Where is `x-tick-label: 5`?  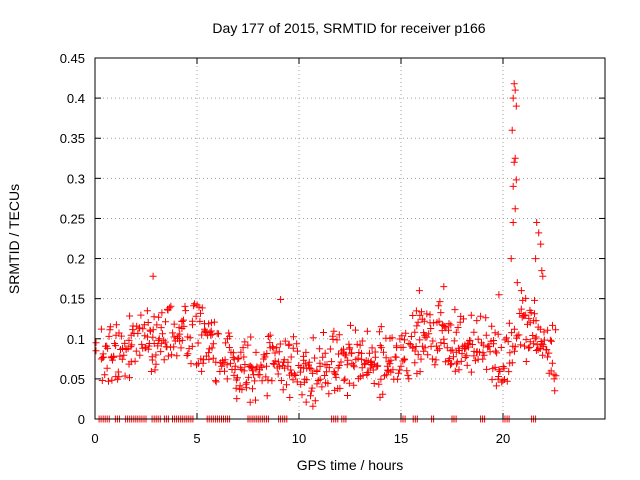 x-tick-label: 5 is located at coordinates (196, 438).